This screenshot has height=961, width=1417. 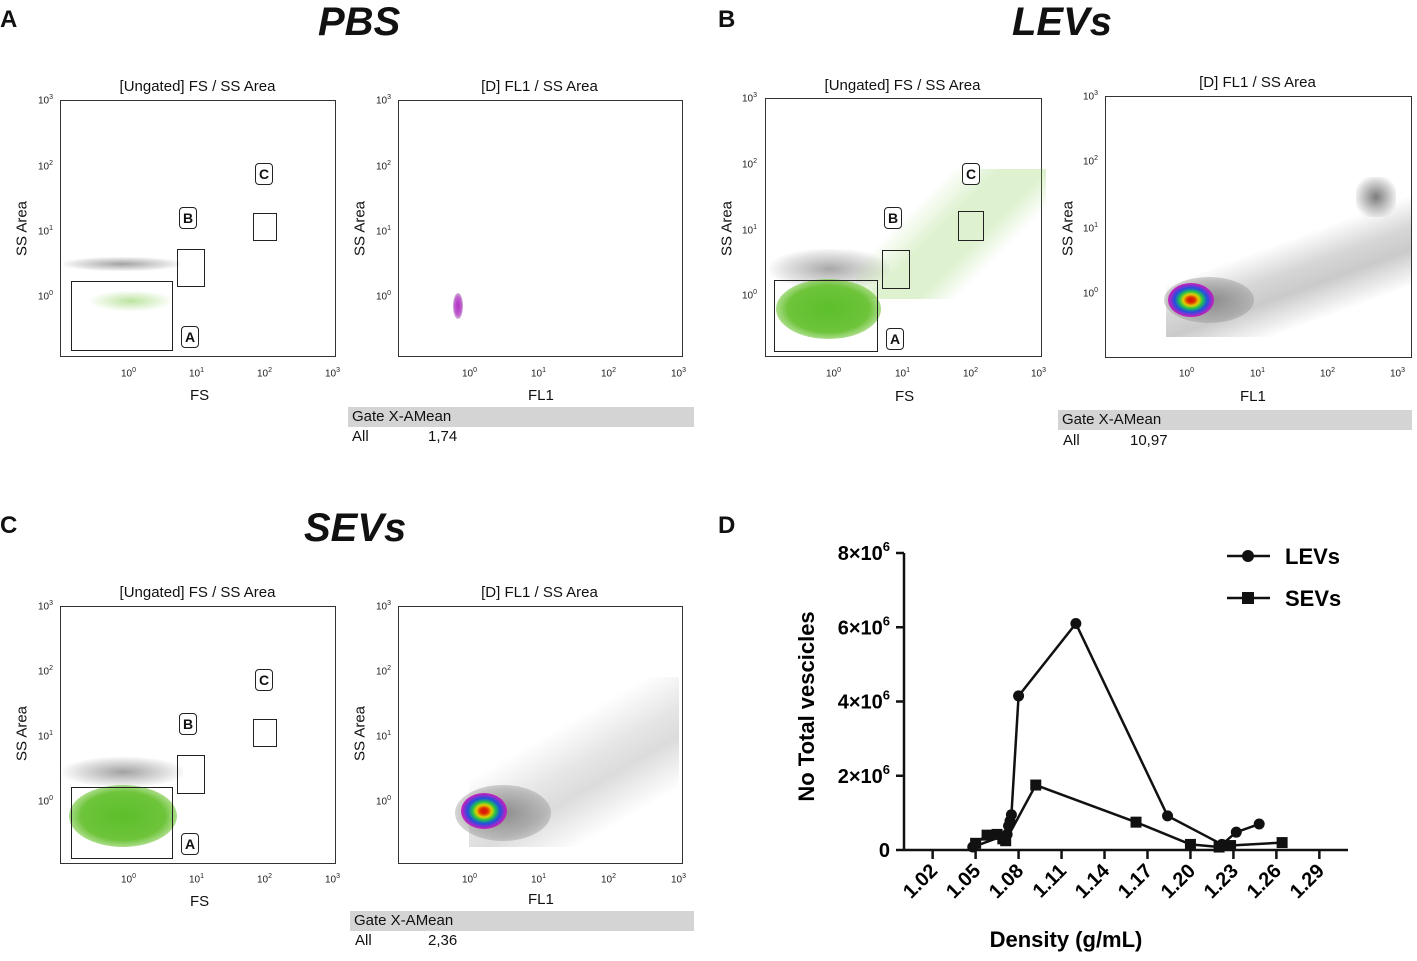 What do you see at coordinates (1307, 881) in the screenshot?
I see `x-tick-label: 1.29` at bounding box center [1307, 881].